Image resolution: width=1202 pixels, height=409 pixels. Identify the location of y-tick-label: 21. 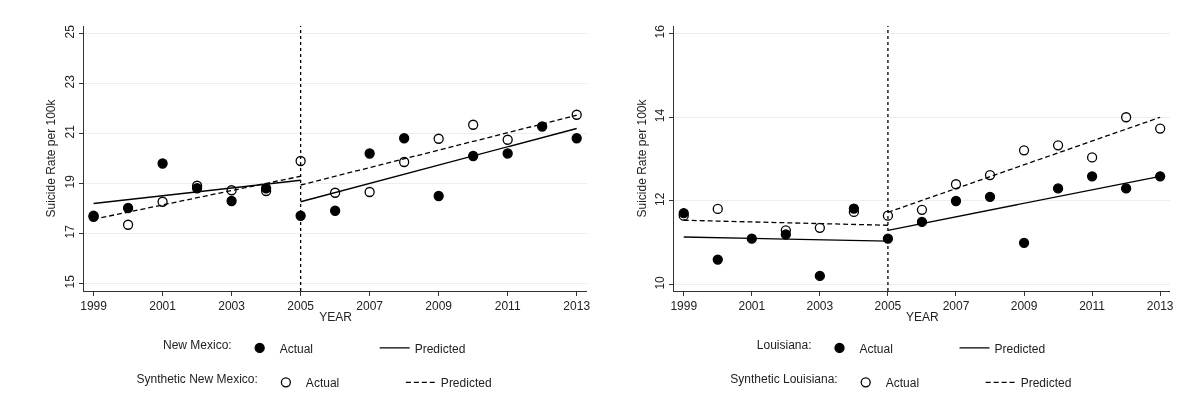
(70, 131).